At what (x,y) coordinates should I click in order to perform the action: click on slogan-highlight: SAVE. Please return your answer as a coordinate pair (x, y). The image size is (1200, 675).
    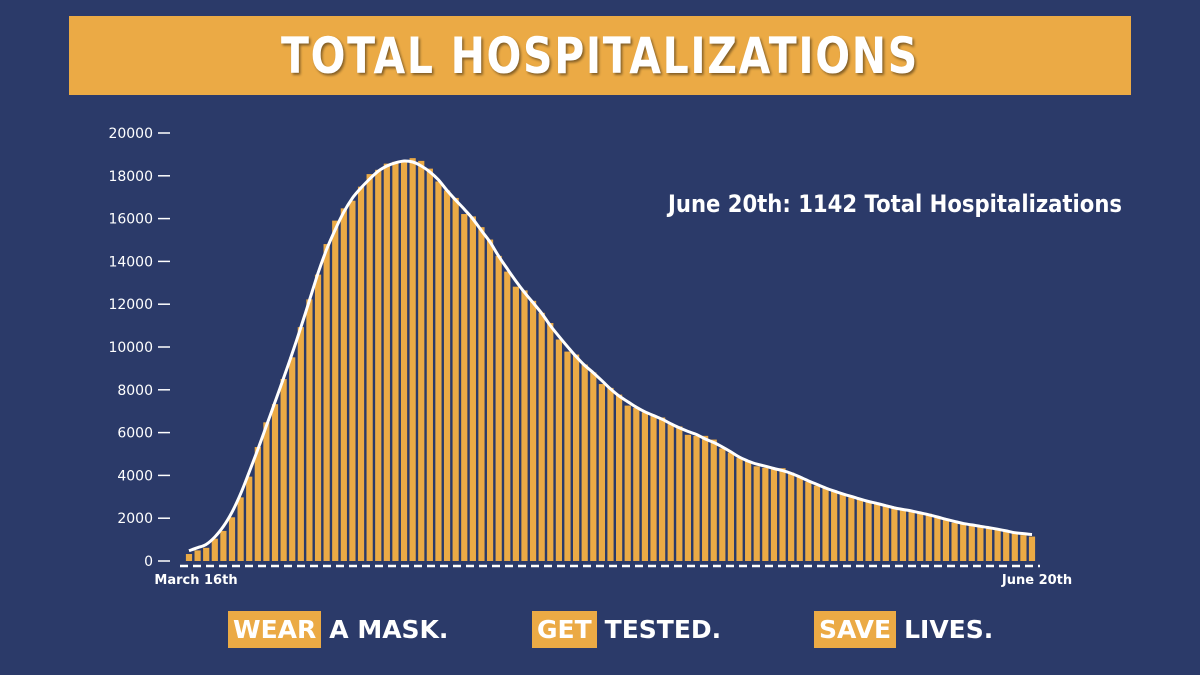
    Looking at the image, I should click on (855, 629).